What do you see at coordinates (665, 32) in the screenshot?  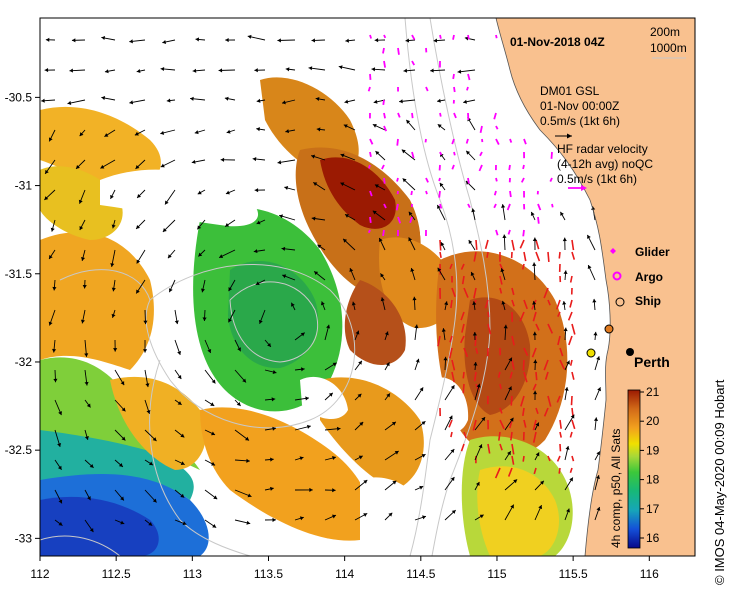 I see `depth-legend-200m: 200m` at bounding box center [665, 32].